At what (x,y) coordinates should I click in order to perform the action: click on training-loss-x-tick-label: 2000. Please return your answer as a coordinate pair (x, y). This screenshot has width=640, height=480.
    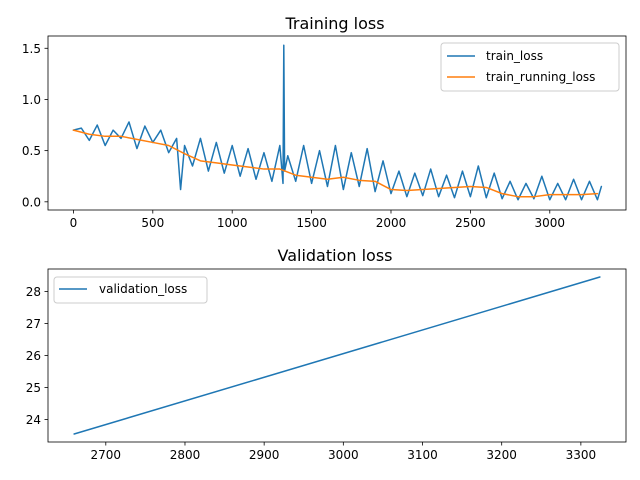
    Looking at the image, I should click on (391, 223).